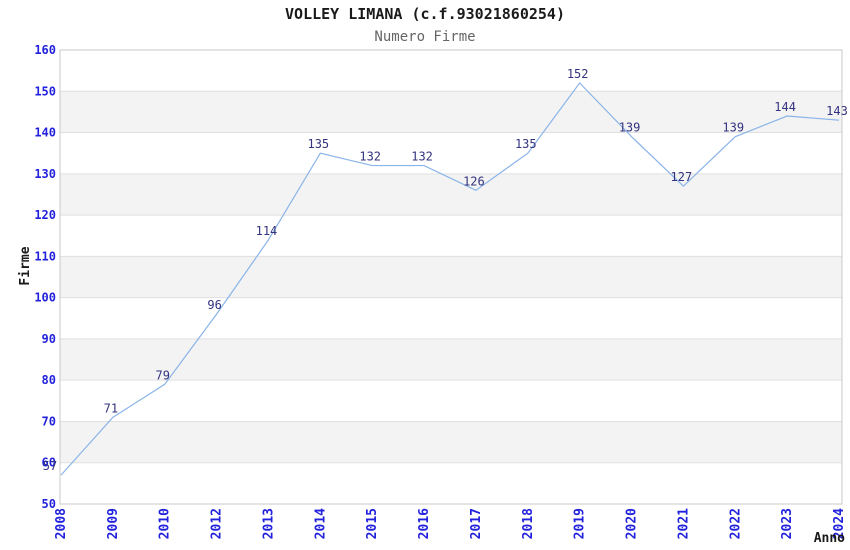 This screenshot has width=850, height=550. Describe the element at coordinates (267, 231) in the screenshot. I see `data-label: 114` at that location.